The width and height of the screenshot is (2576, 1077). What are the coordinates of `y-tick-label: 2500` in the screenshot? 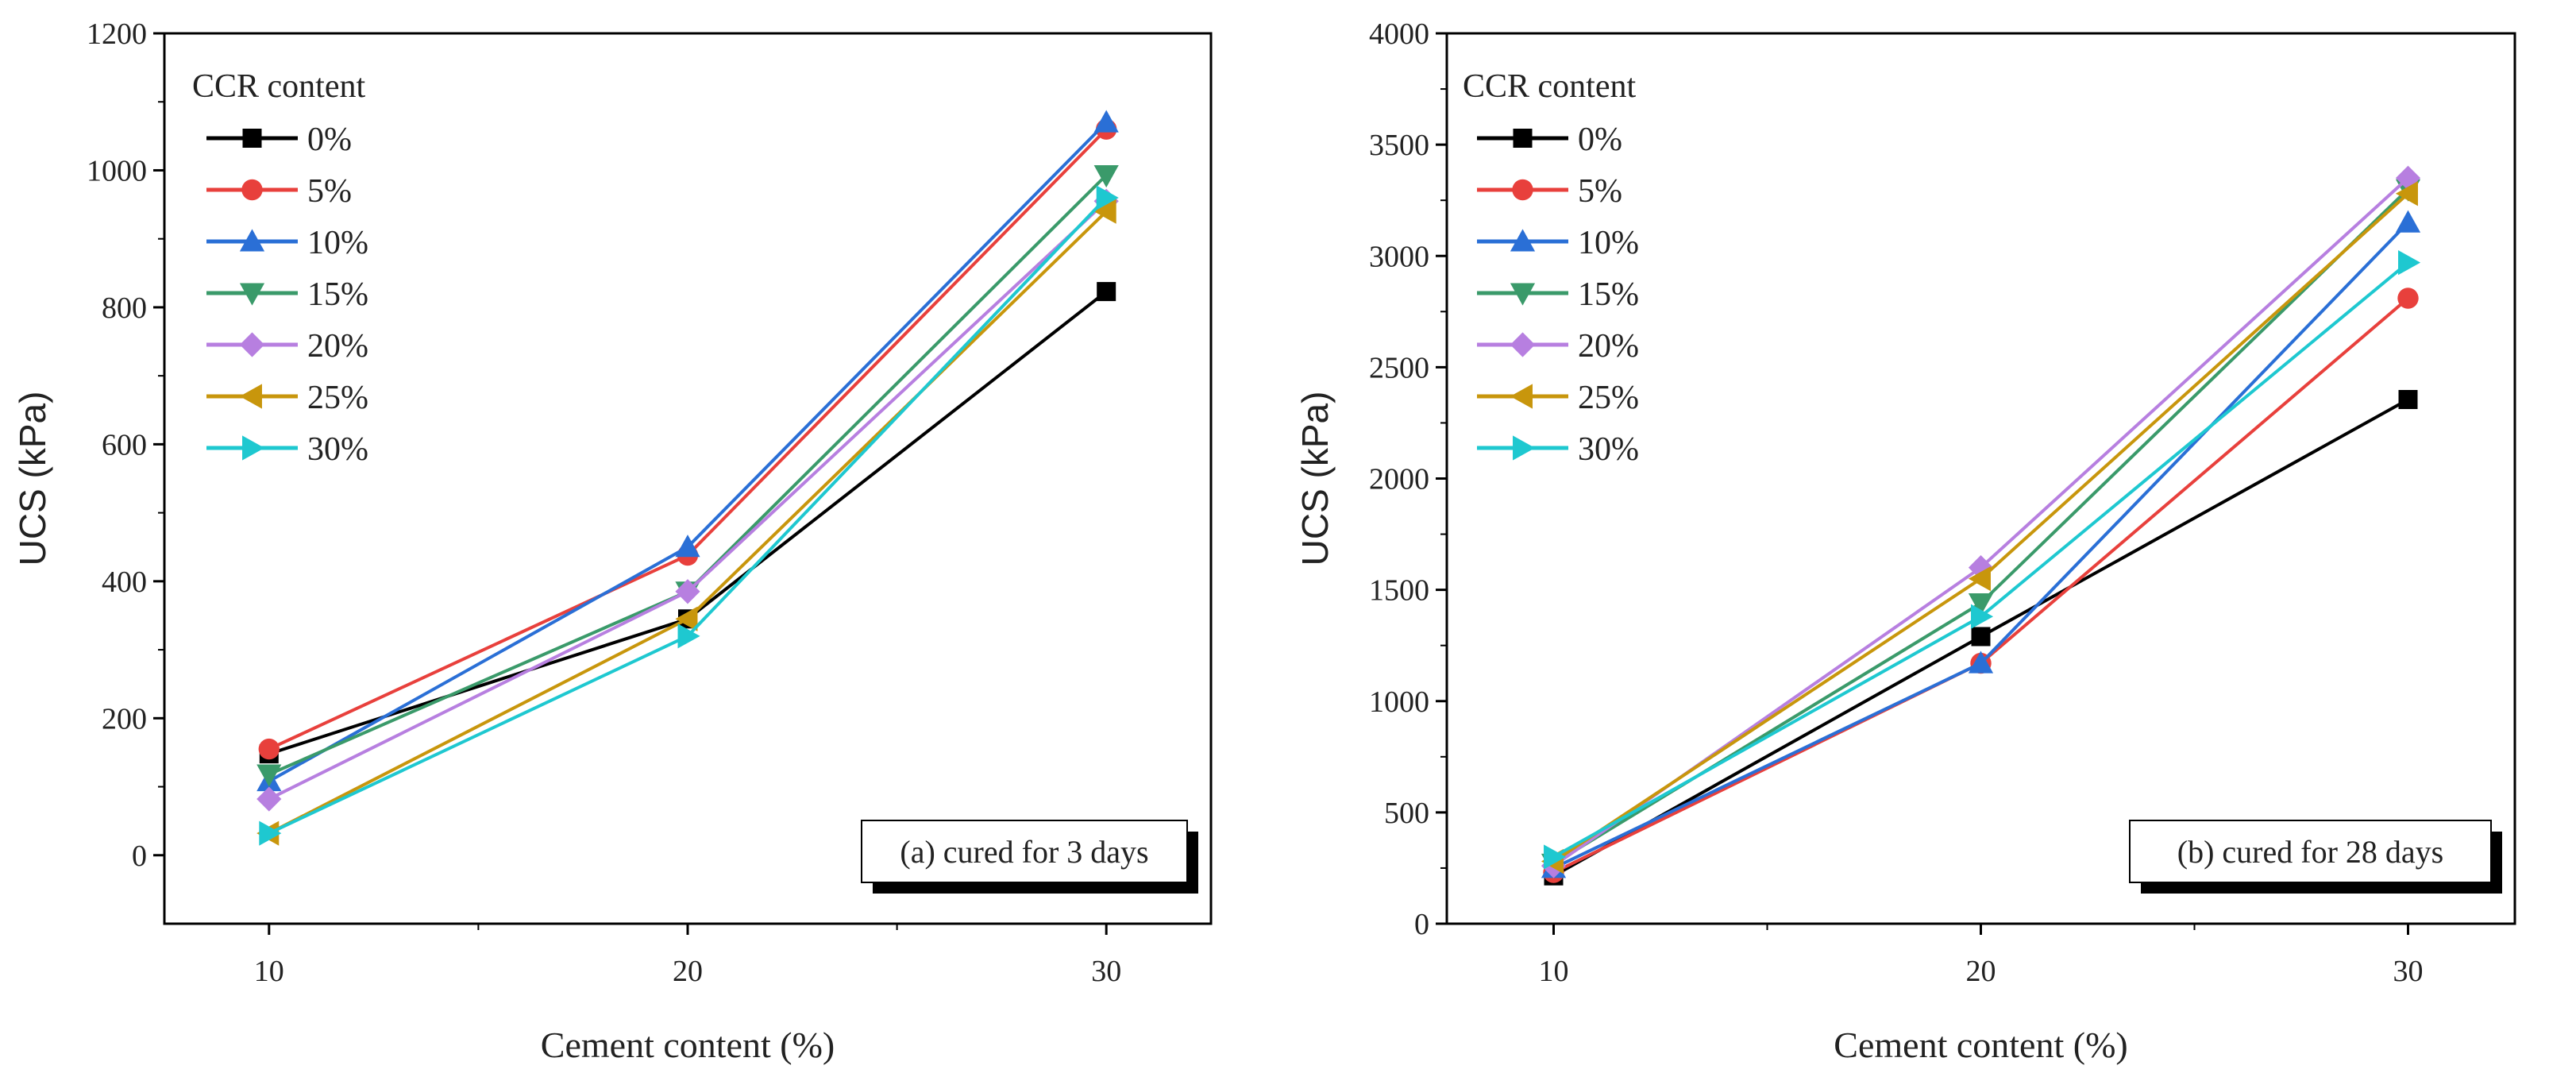 It's located at (1399, 367).